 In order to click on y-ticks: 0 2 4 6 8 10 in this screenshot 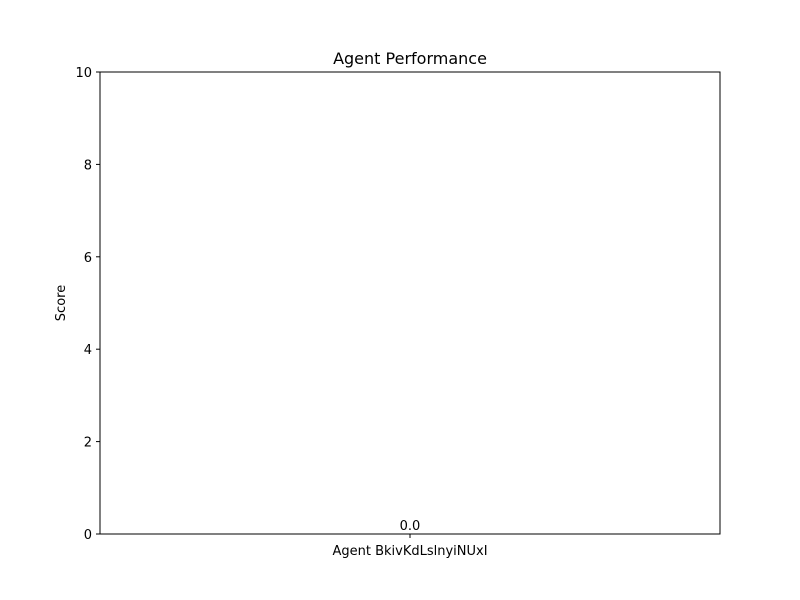, I will do `click(87, 304)`.